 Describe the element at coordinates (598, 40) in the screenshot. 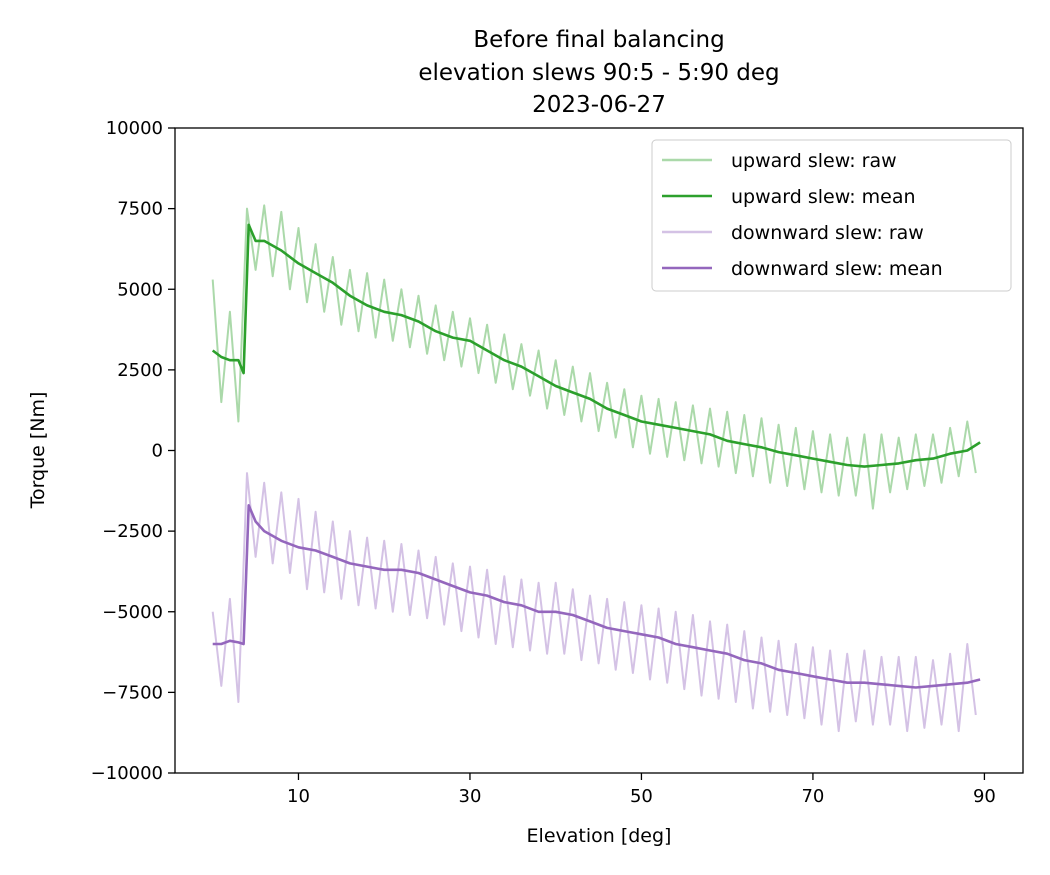

I see `chart-title-line-1: Before final balancing` at that location.